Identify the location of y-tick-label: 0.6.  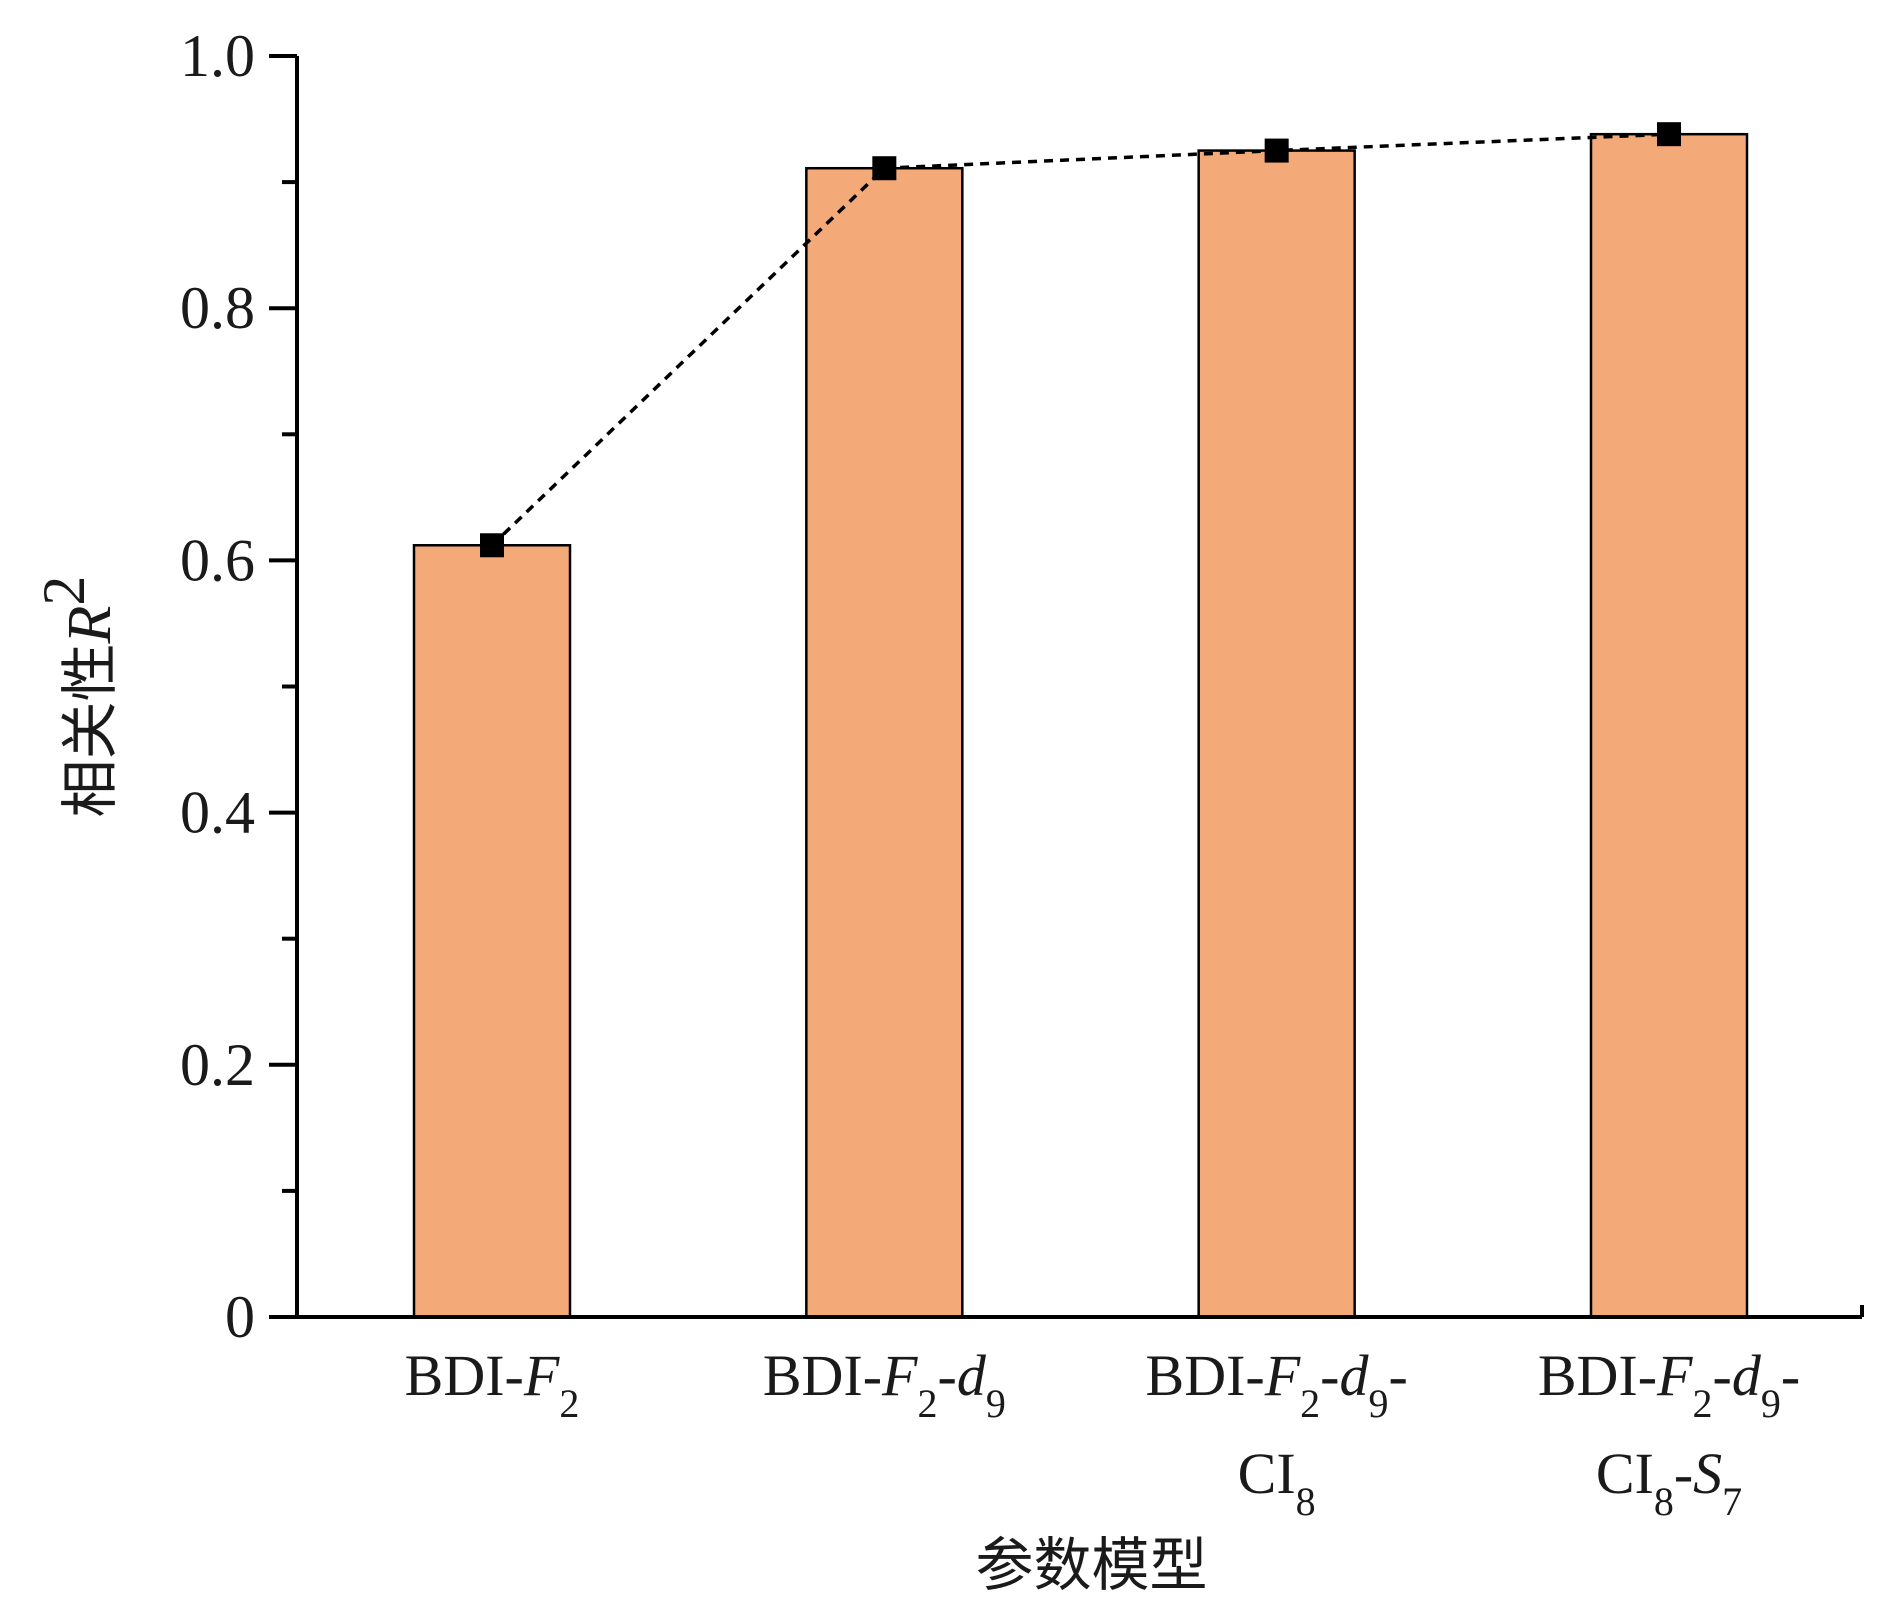
(217, 560).